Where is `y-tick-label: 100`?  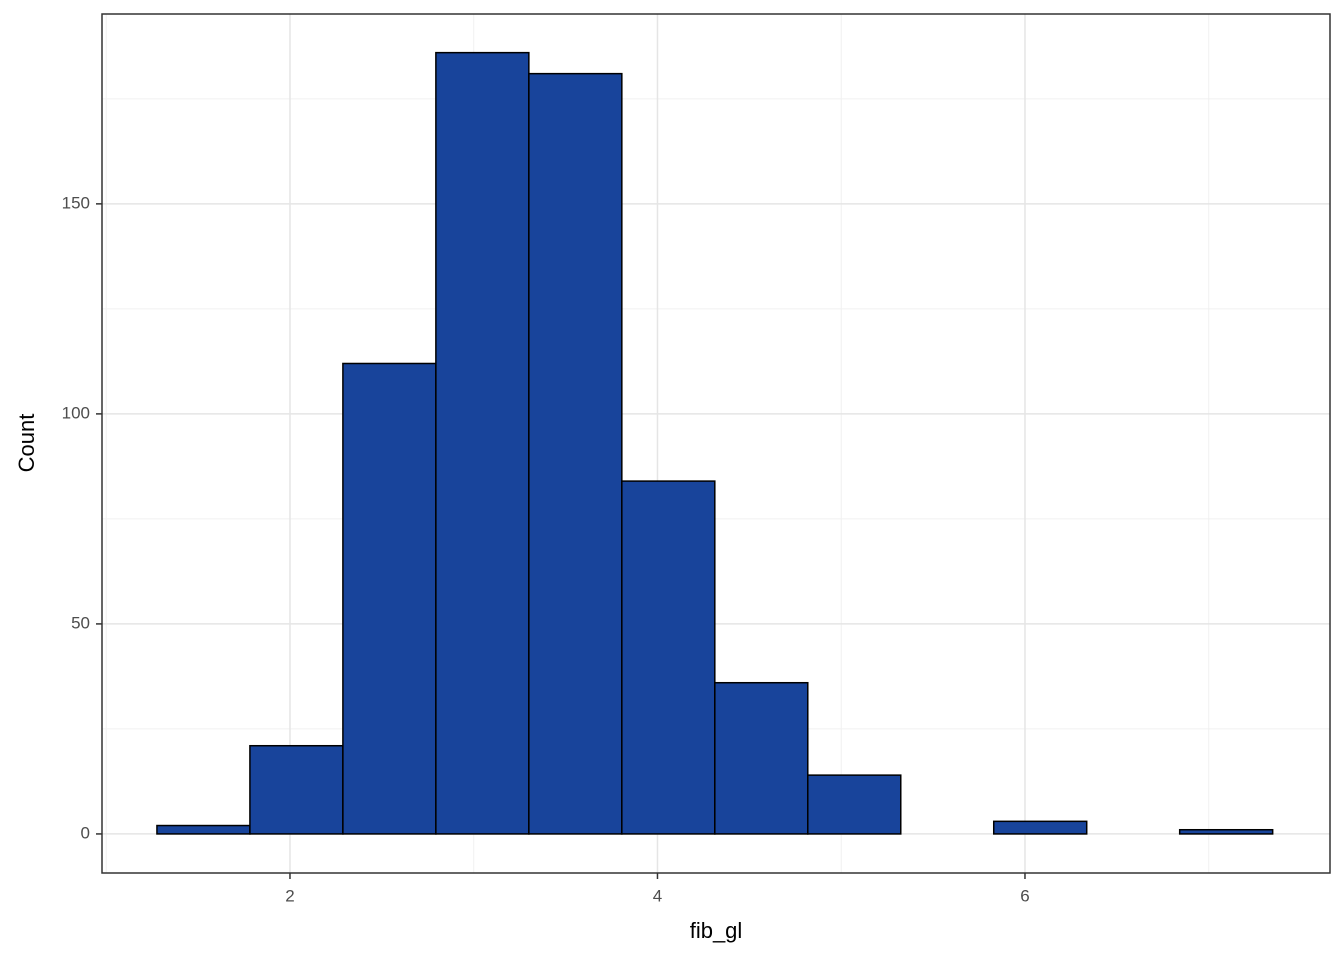 y-tick-label: 100 is located at coordinates (76, 412).